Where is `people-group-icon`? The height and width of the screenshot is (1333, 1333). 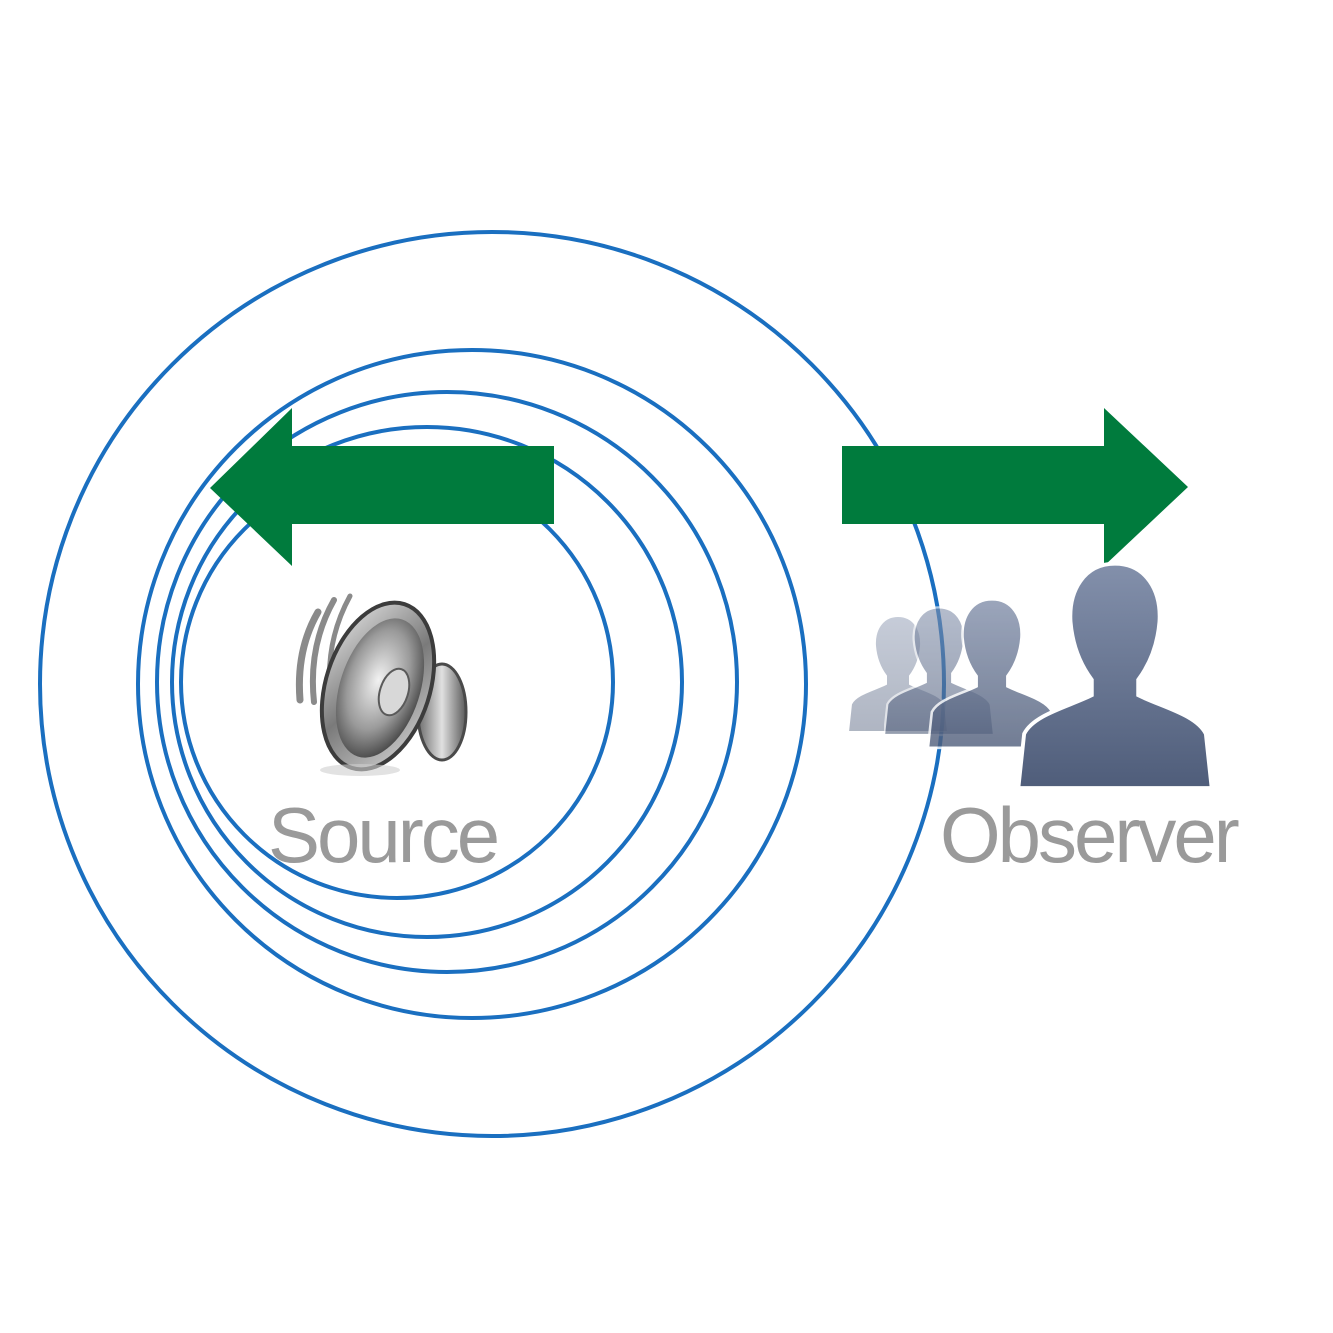 people-group-icon is located at coordinates (1030, 676).